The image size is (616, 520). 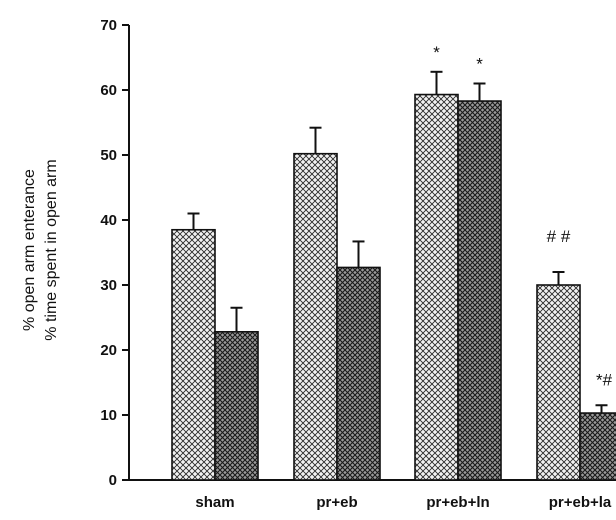 I want to click on y-axis-title-line: % open arm enterance, so click(x=29, y=250).